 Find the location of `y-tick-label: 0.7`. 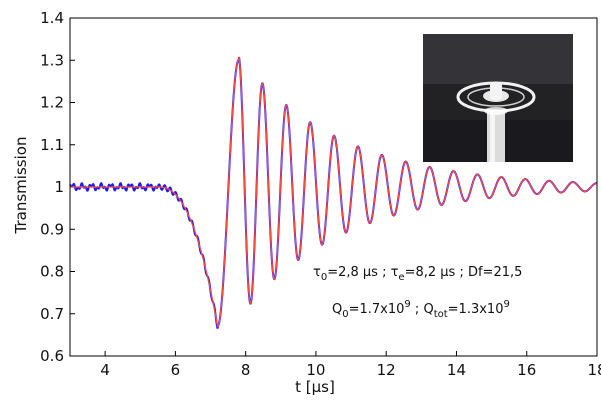

y-tick-label: 0.7 is located at coordinates (52, 314).